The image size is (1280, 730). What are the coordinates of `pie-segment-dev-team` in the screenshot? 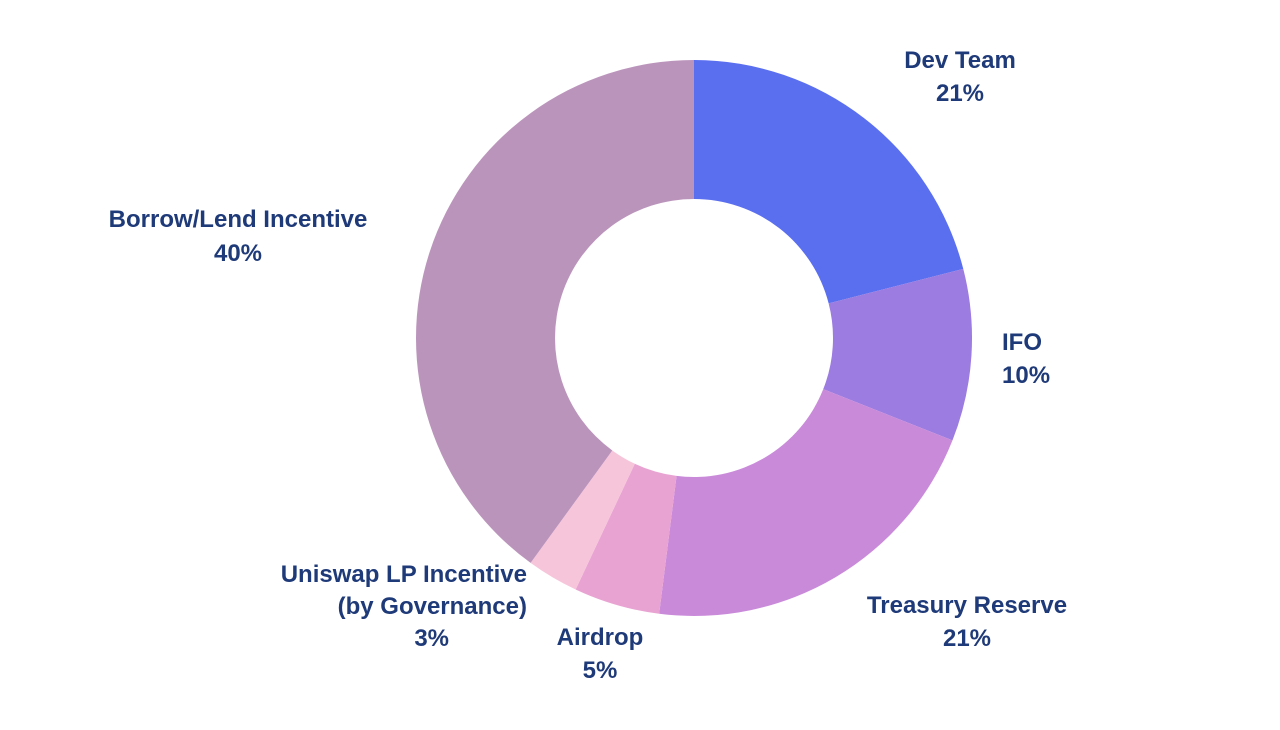 It's located at (829, 182).